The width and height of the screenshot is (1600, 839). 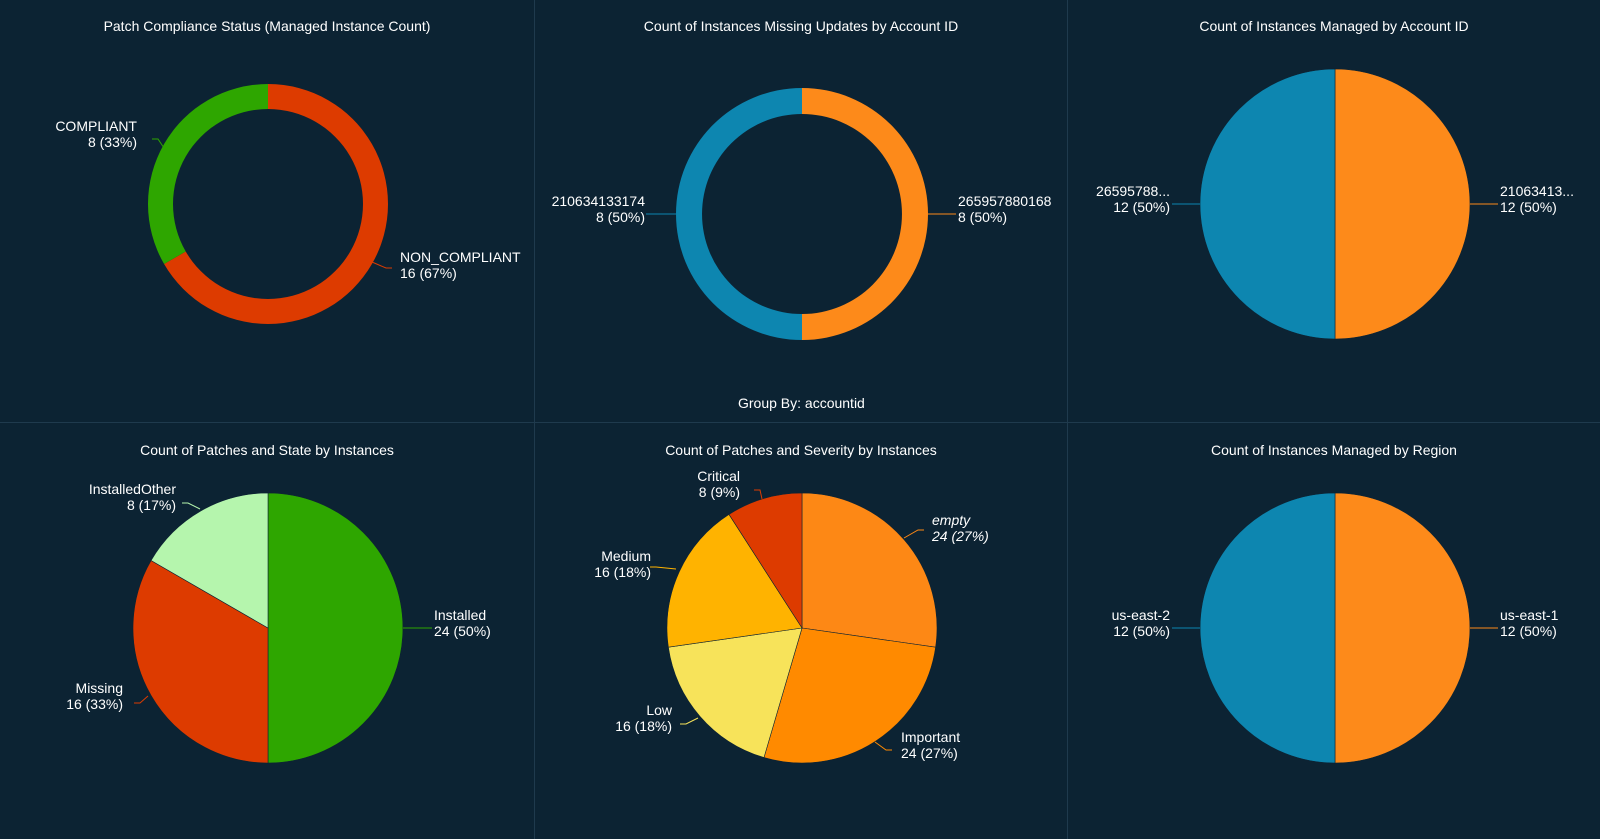 I want to click on slice-value-missing: 16 (33%), so click(x=94, y=704).